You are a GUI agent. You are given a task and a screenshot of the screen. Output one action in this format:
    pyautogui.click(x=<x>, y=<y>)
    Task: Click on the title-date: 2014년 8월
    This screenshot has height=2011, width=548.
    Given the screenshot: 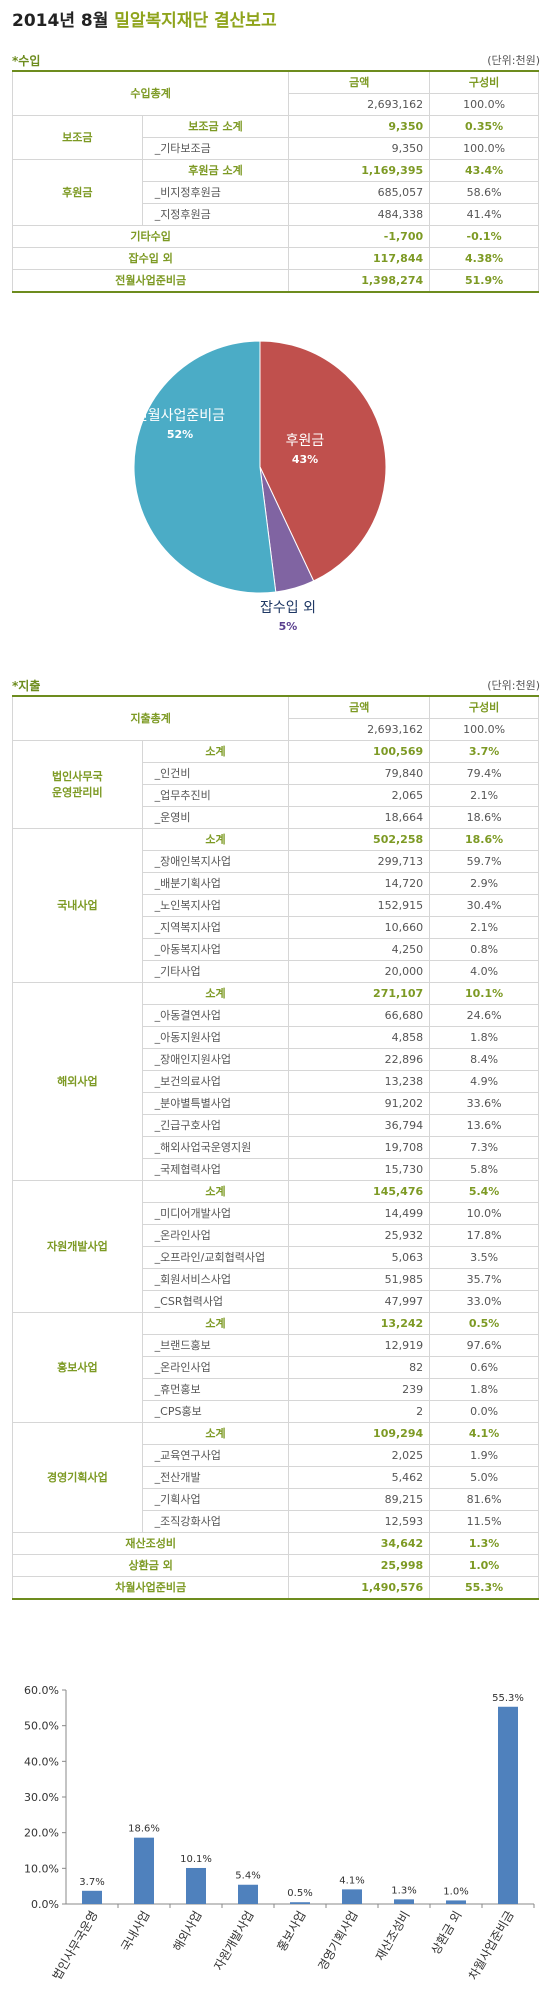 What is the action you would take?
    pyautogui.click(x=60, y=21)
    